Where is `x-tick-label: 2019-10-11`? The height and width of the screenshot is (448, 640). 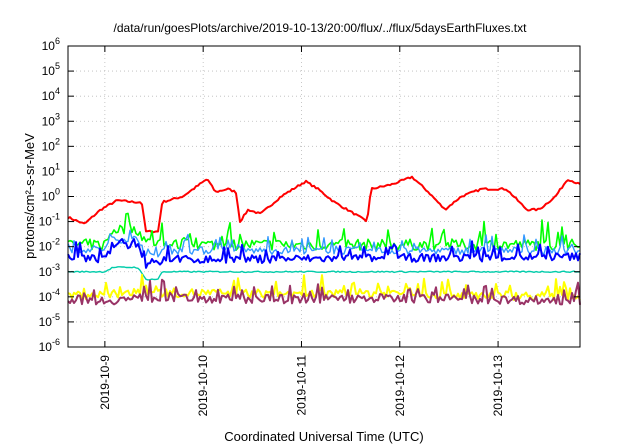
x-tick-label: 2019-10-11 is located at coordinates (301, 385).